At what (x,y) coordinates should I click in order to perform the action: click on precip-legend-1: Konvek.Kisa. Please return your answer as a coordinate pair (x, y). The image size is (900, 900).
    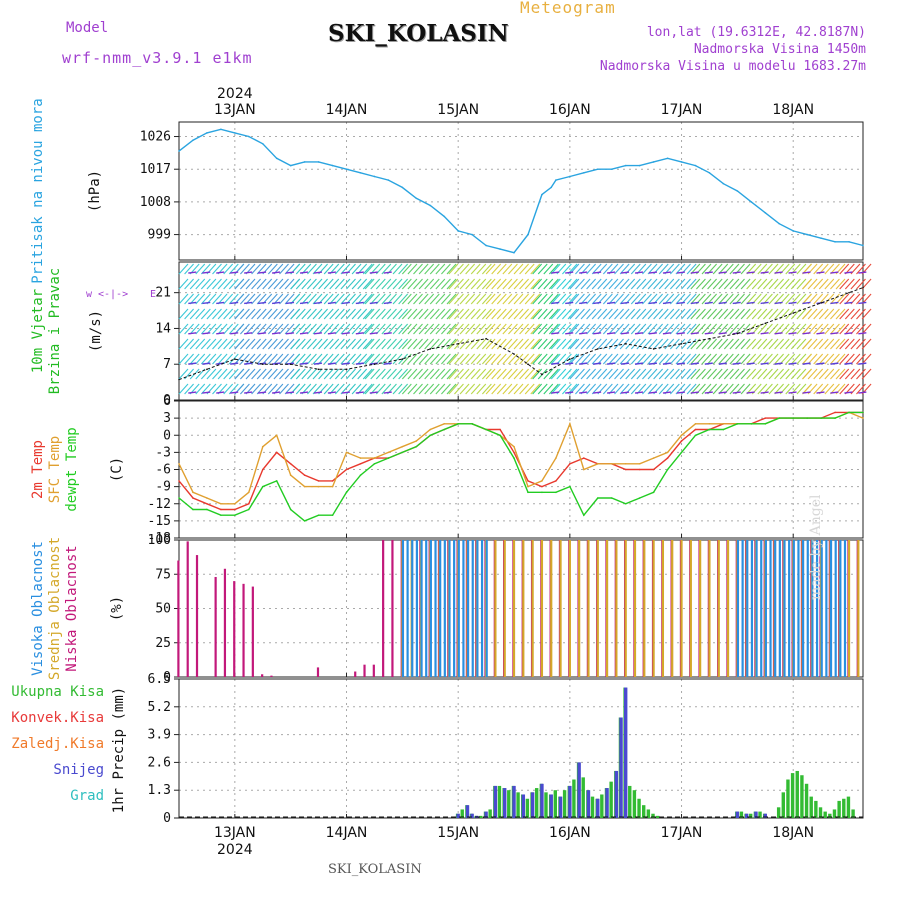
    Looking at the image, I should click on (57, 718).